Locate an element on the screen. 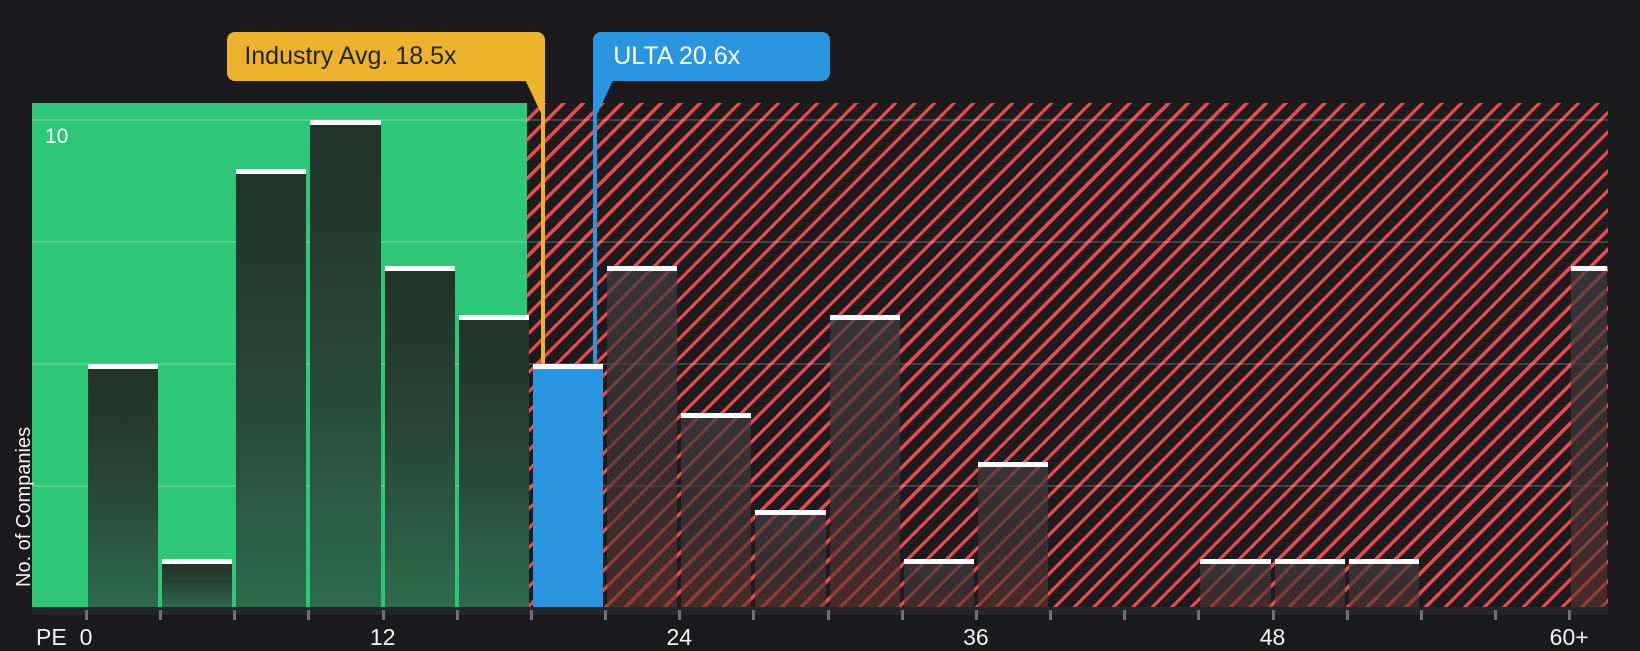  x-tick-label-36: 36 is located at coordinates (976, 637).